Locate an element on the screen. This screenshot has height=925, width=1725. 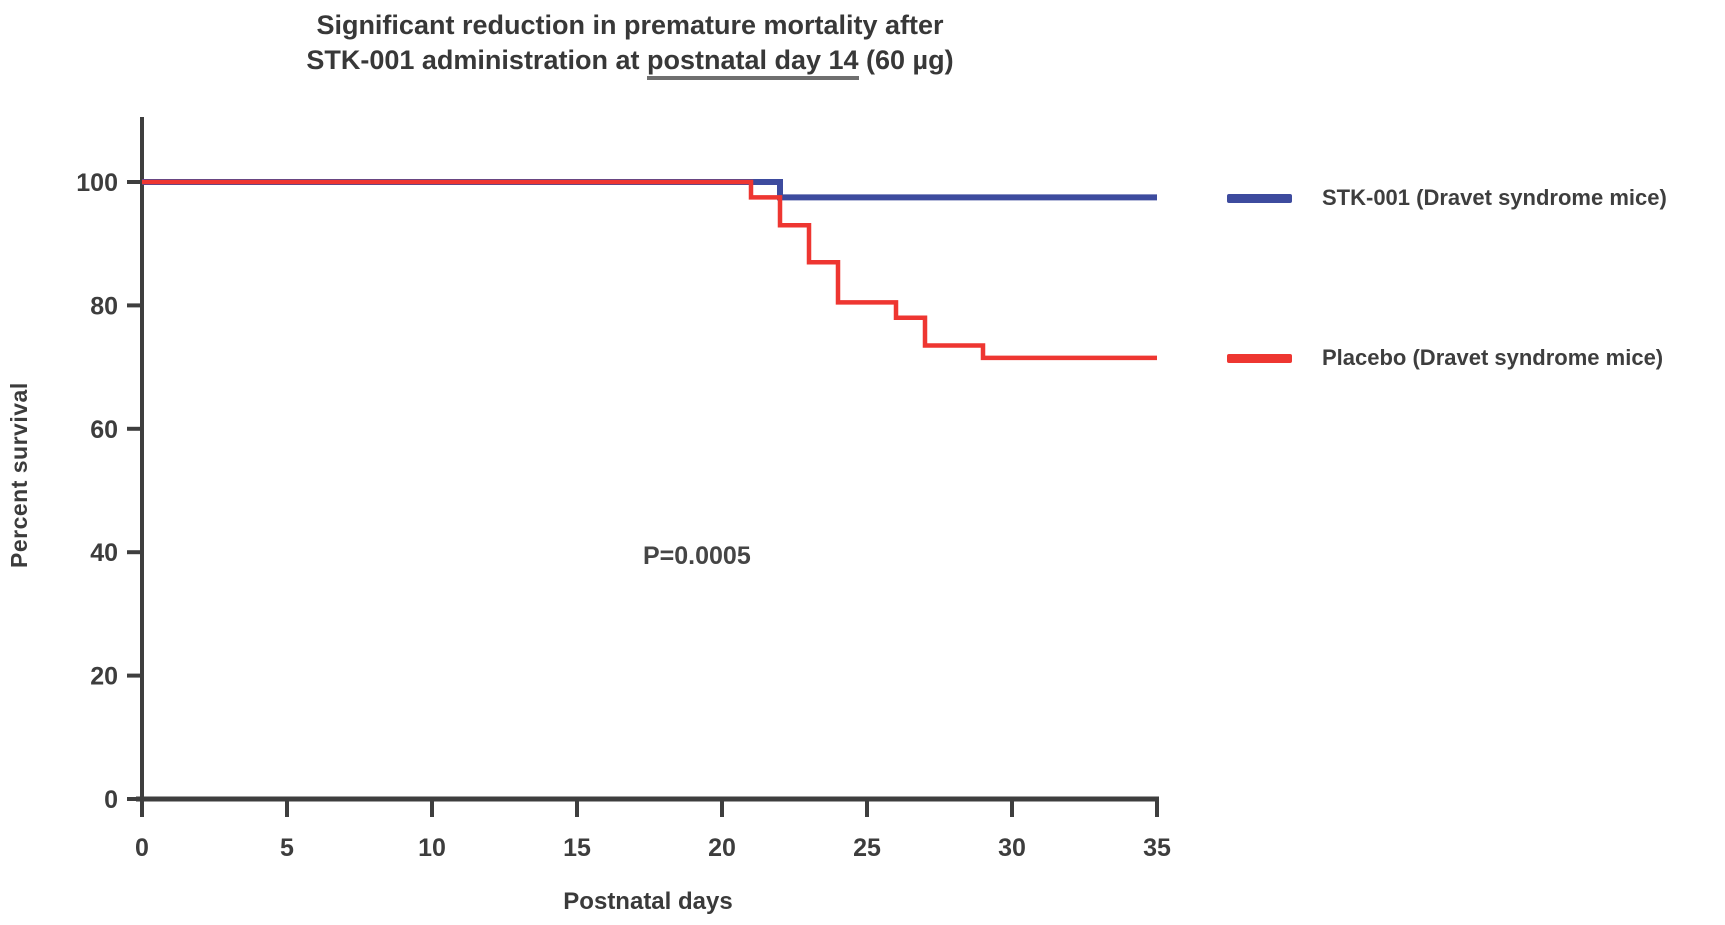
y-tick-label: 100 is located at coordinates (97, 183).